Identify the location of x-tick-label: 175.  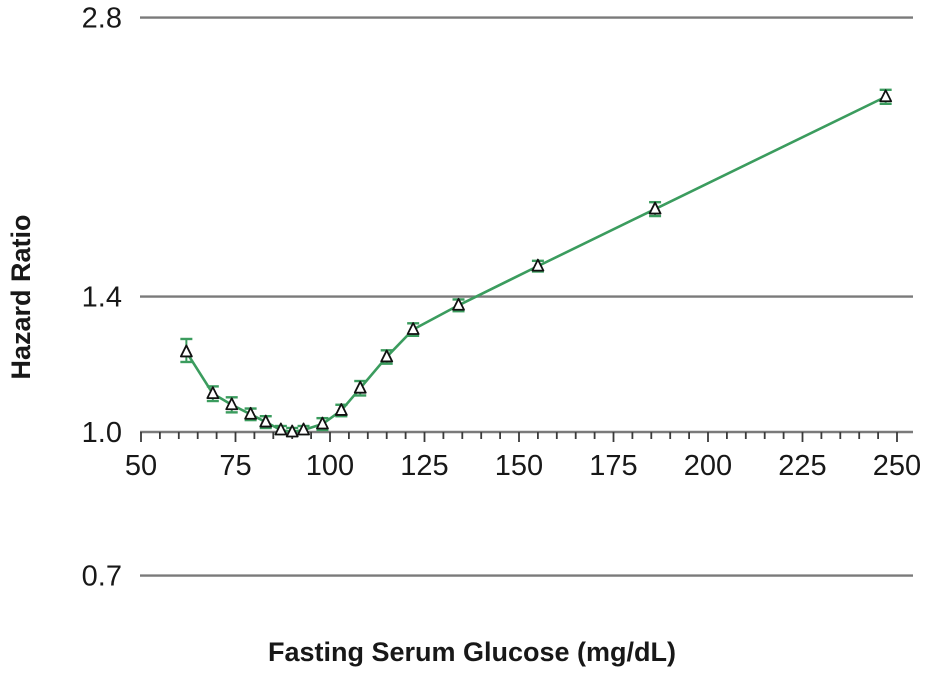
(613, 466).